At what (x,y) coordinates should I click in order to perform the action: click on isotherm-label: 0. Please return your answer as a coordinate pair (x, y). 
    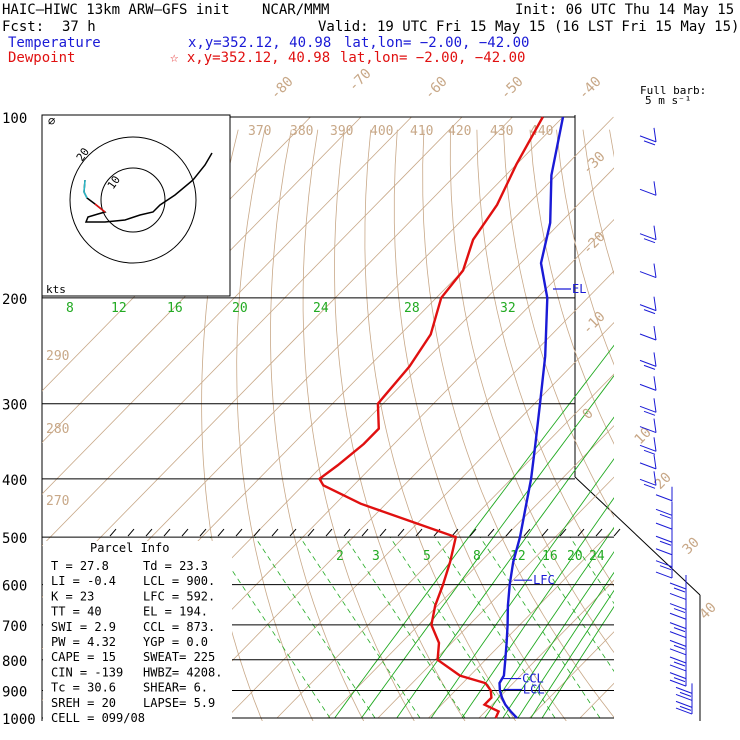
    Looking at the image, I should click on (588, 414).